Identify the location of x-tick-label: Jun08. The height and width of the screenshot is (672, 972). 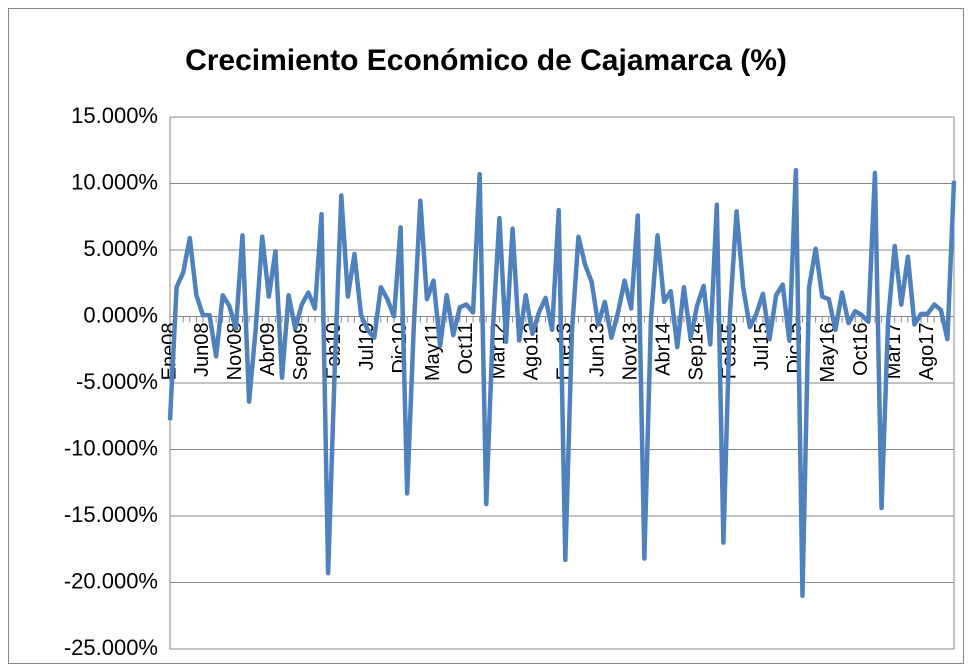
(202, 350).